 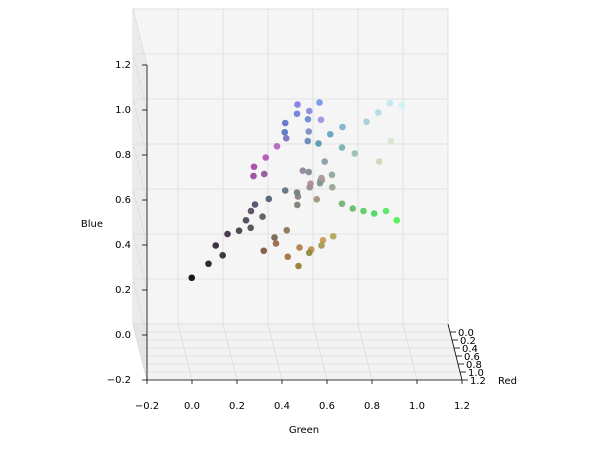 I want to click on y-tick-label: 0.8, so click(x=372, y=406).